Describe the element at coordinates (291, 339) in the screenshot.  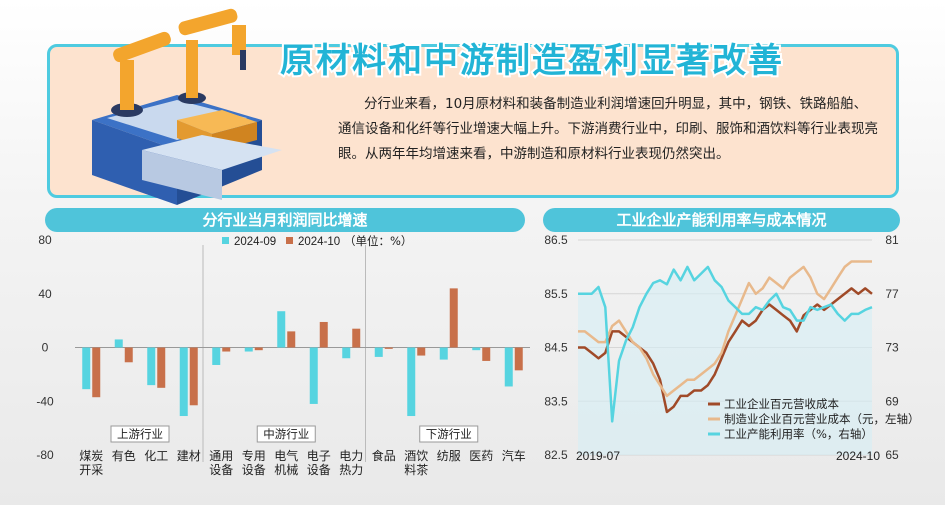
I see `bar-电气机械-2024-10` at that location.